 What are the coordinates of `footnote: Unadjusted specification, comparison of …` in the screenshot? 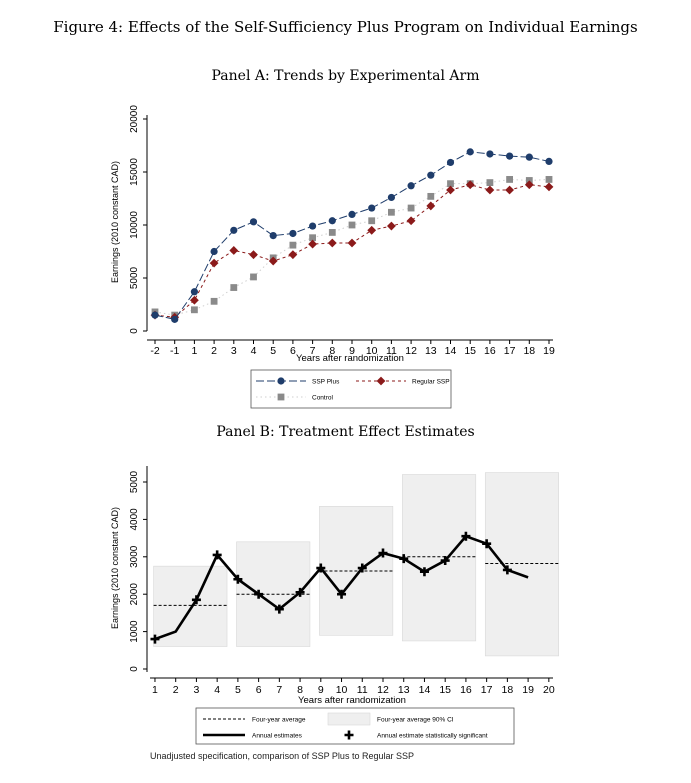 It's located at (282, 756).